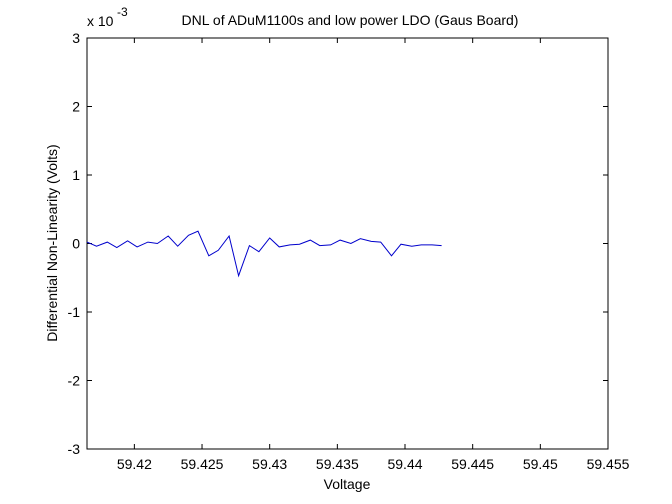  What do you see at coordinates (472, 464) in the screenshot?
I see `x-tick-label: 59.445` at bounding box center [472, 464].